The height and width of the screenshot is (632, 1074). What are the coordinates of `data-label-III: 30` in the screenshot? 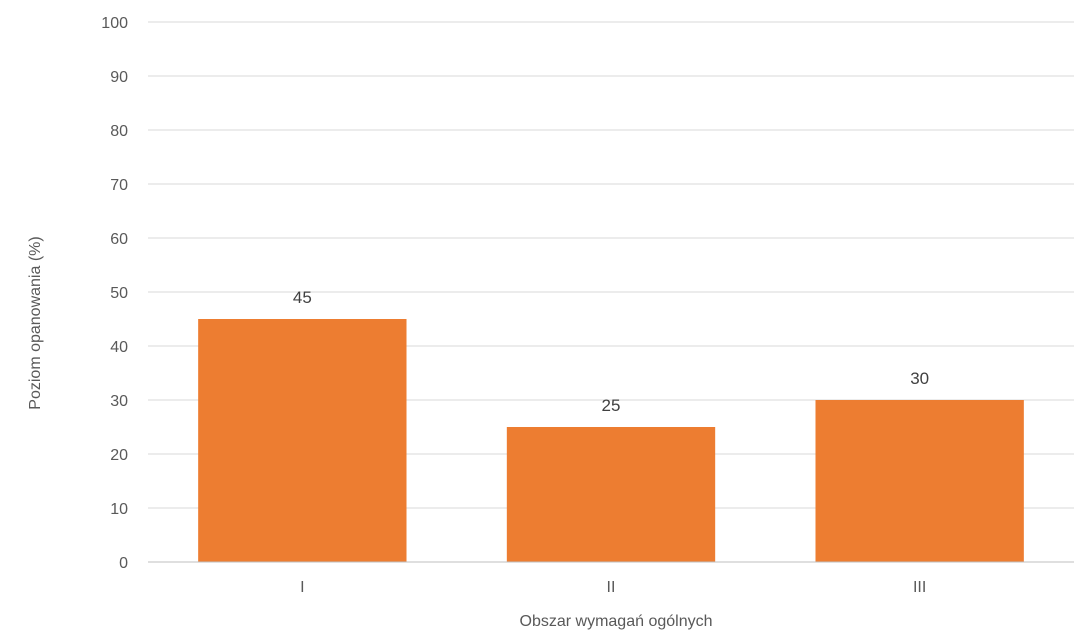 It's located at (919, 378).